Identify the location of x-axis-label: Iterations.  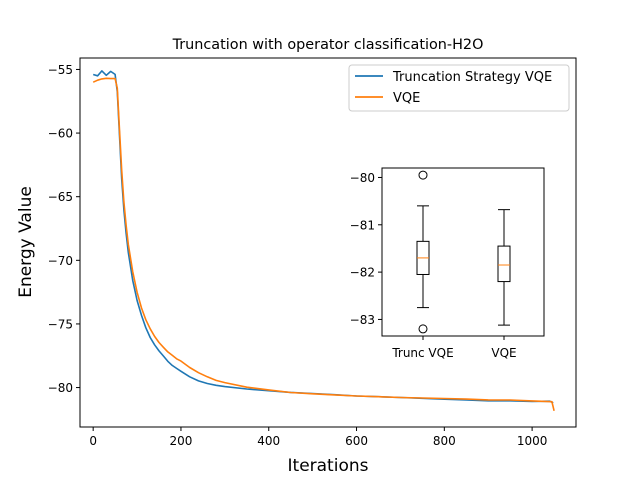
(328, 466).